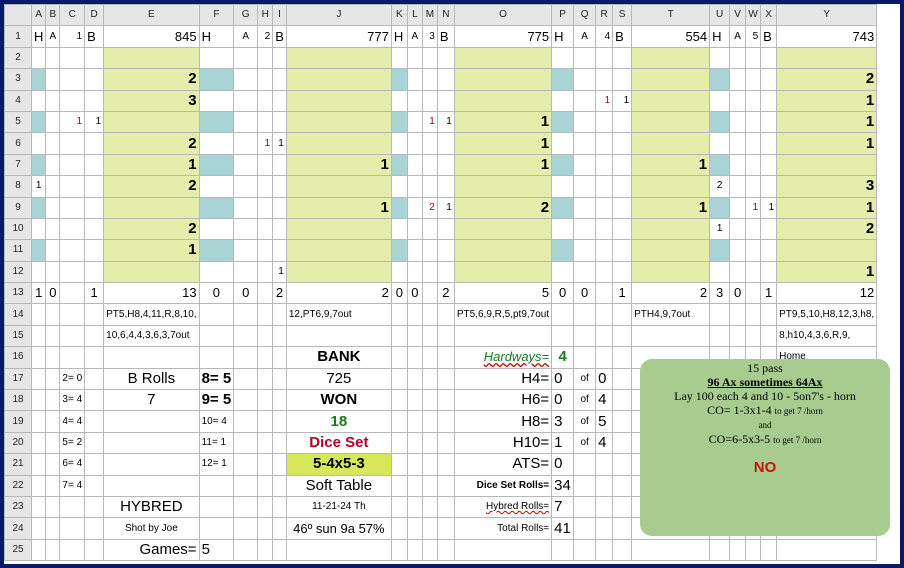  I want to click on column-header-w: W, so click(753, 15).